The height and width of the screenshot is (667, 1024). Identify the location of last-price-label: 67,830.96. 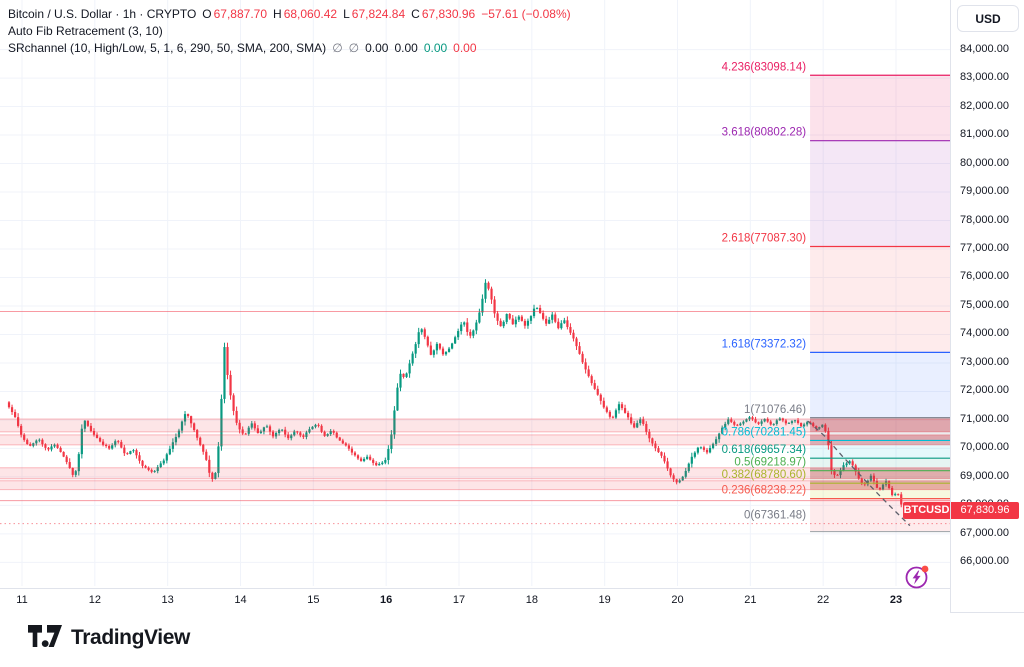
(985, 510).